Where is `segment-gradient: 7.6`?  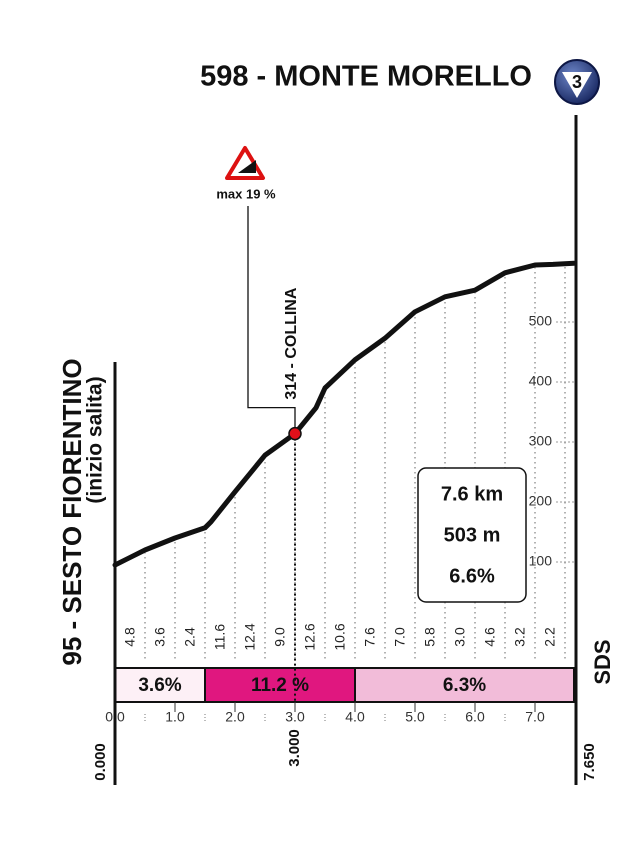
segment-gradient: 7.6 is located at coordinates (370, 637).